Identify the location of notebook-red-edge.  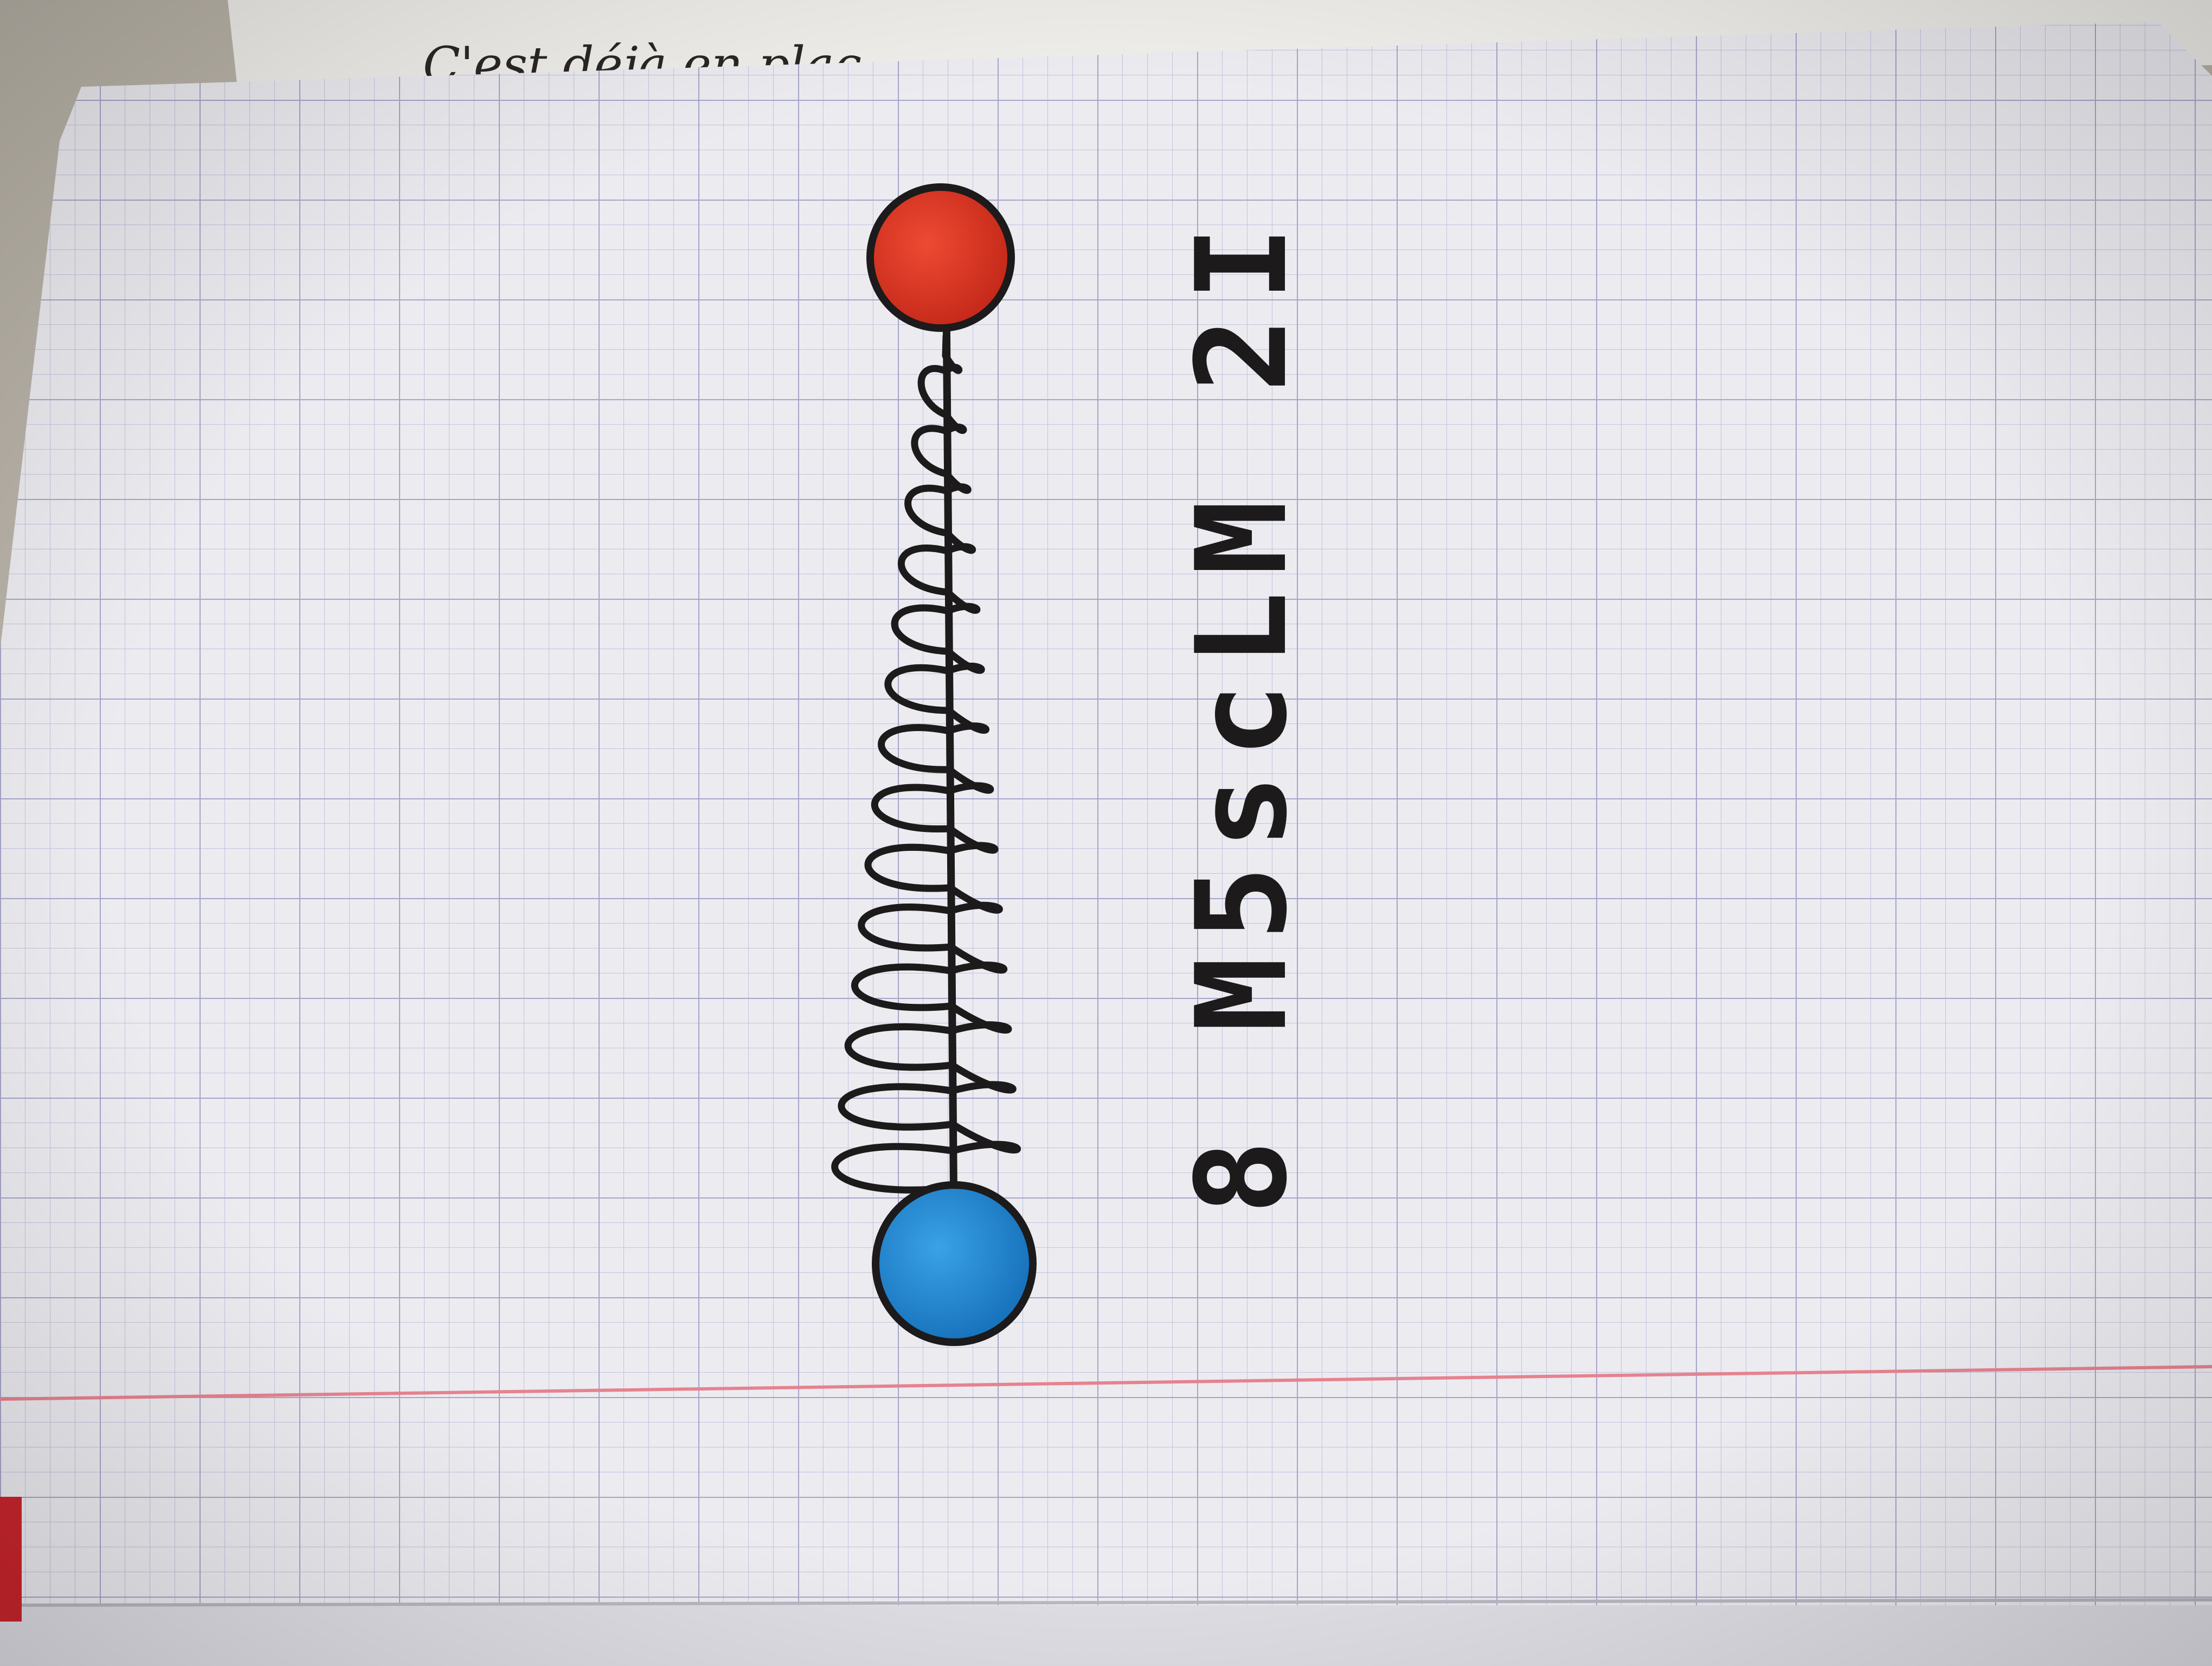
(11, 1560).